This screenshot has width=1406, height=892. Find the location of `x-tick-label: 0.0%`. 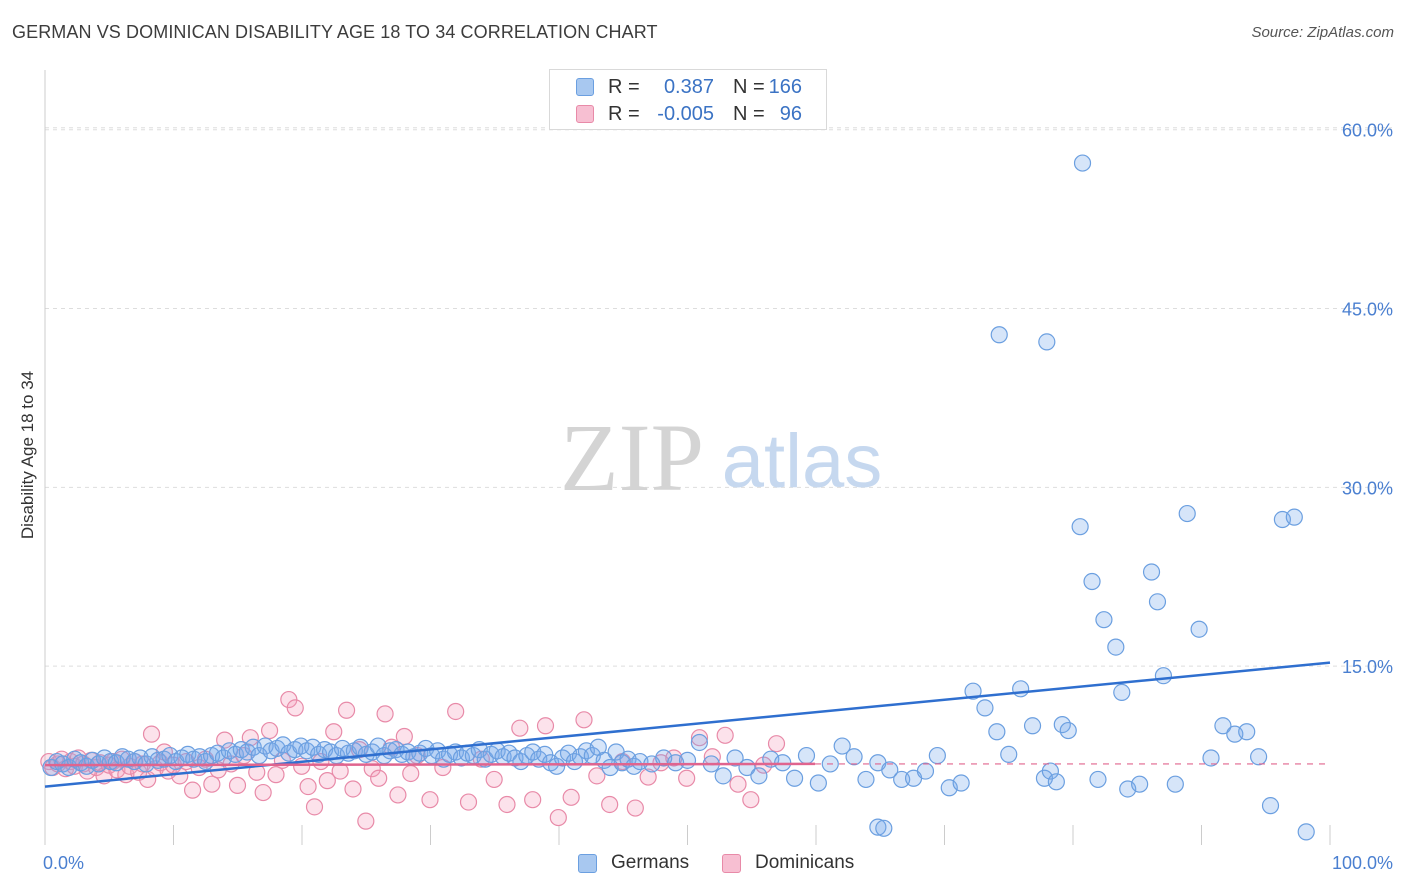

x-tick-label: 0.0% is located at coordinates (63, 863).